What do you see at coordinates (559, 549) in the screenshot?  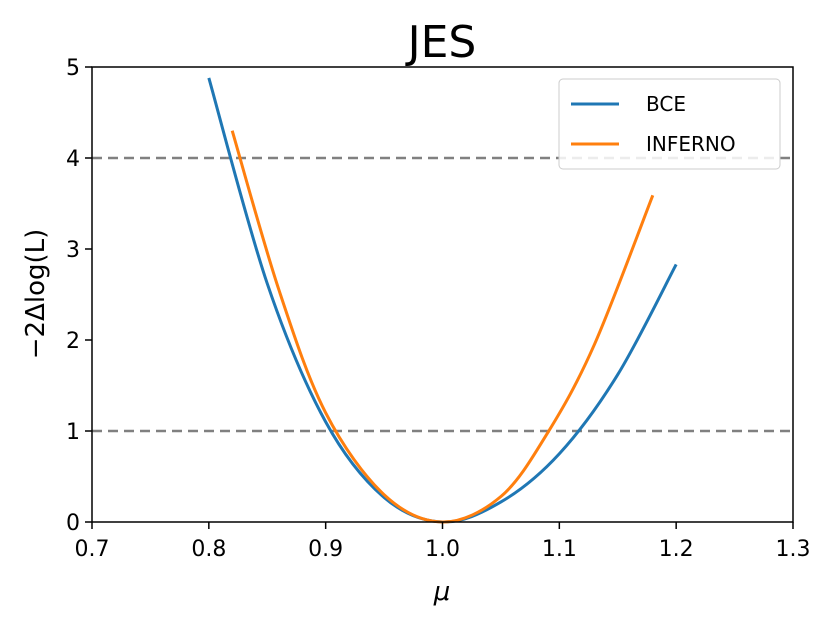 I see `x-tick-label: 1.1` at bounding box center [559, 549].